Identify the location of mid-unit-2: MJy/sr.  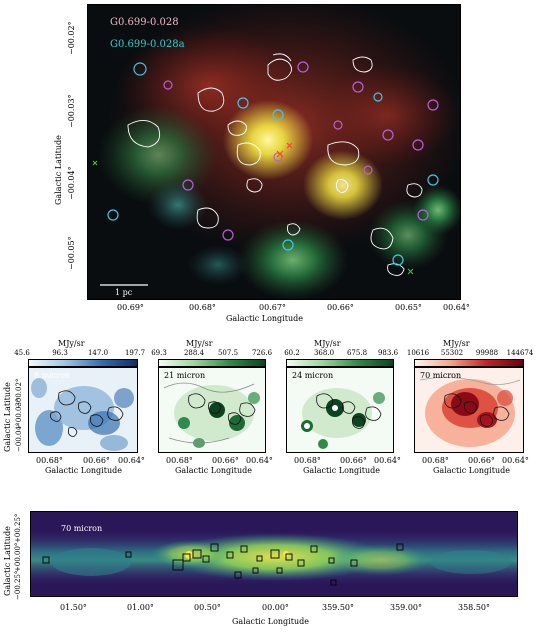
(199, 343).